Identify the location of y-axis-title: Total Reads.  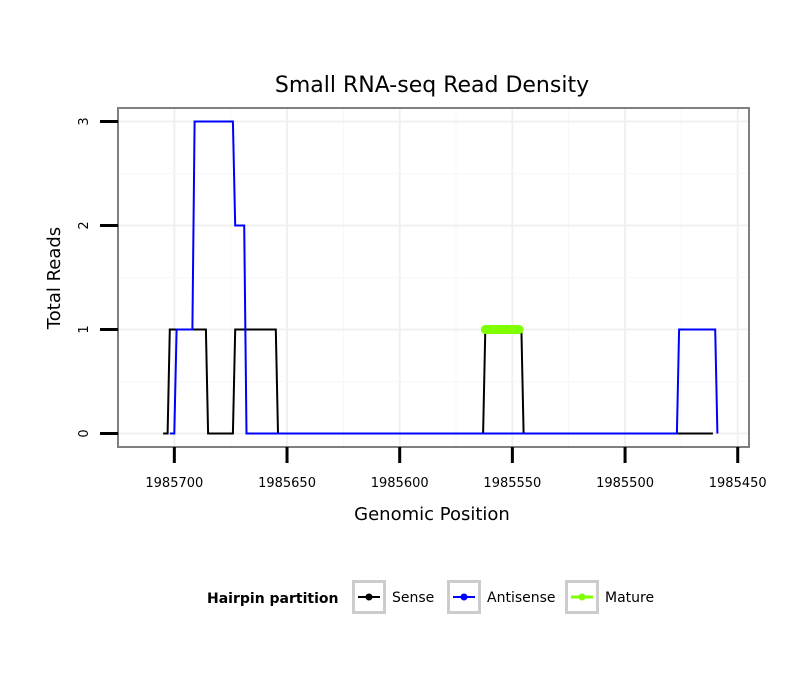
(54, 278).